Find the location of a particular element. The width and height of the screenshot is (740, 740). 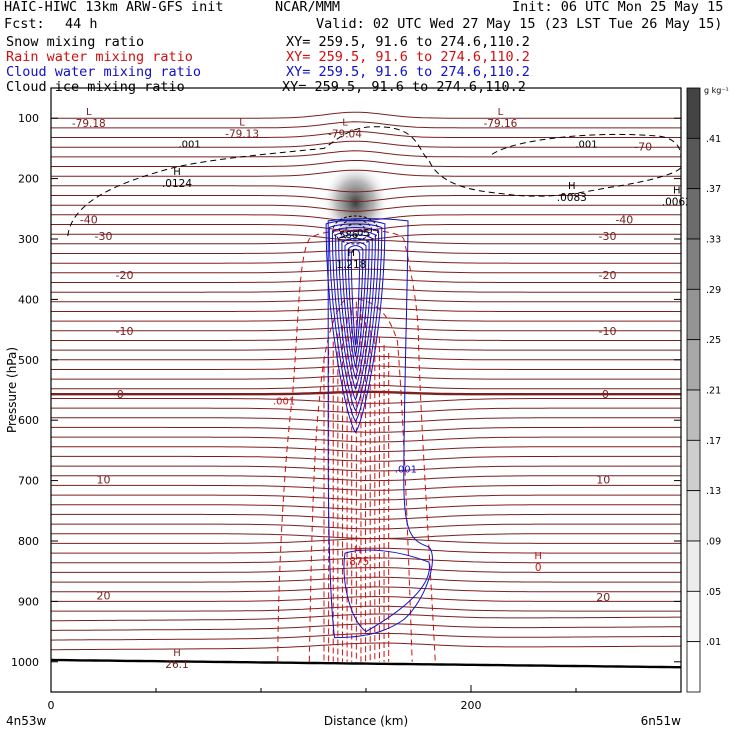

extremum-value: -79.16 is located at coordinates (500, 124).